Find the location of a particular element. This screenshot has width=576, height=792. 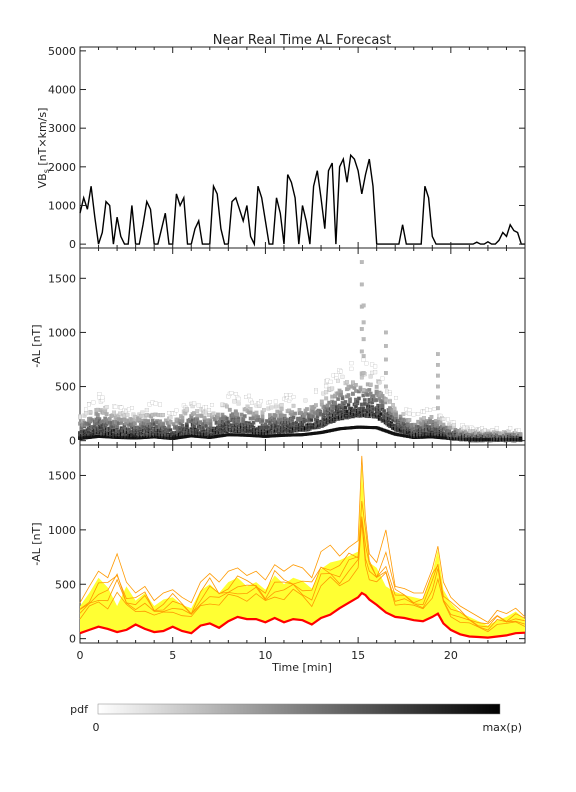

x-tick-label: 5 is located at coordinates (172, 655).